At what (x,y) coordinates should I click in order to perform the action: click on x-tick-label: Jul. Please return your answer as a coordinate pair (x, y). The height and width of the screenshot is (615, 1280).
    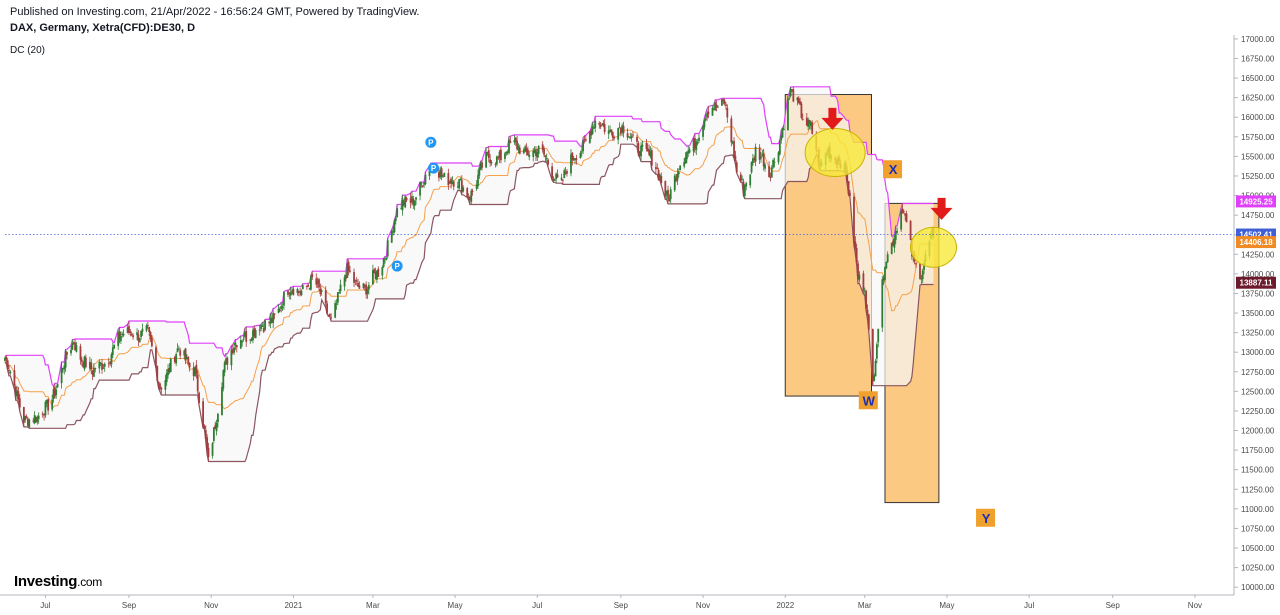
    Looking at the image, I should click on (537, 605).